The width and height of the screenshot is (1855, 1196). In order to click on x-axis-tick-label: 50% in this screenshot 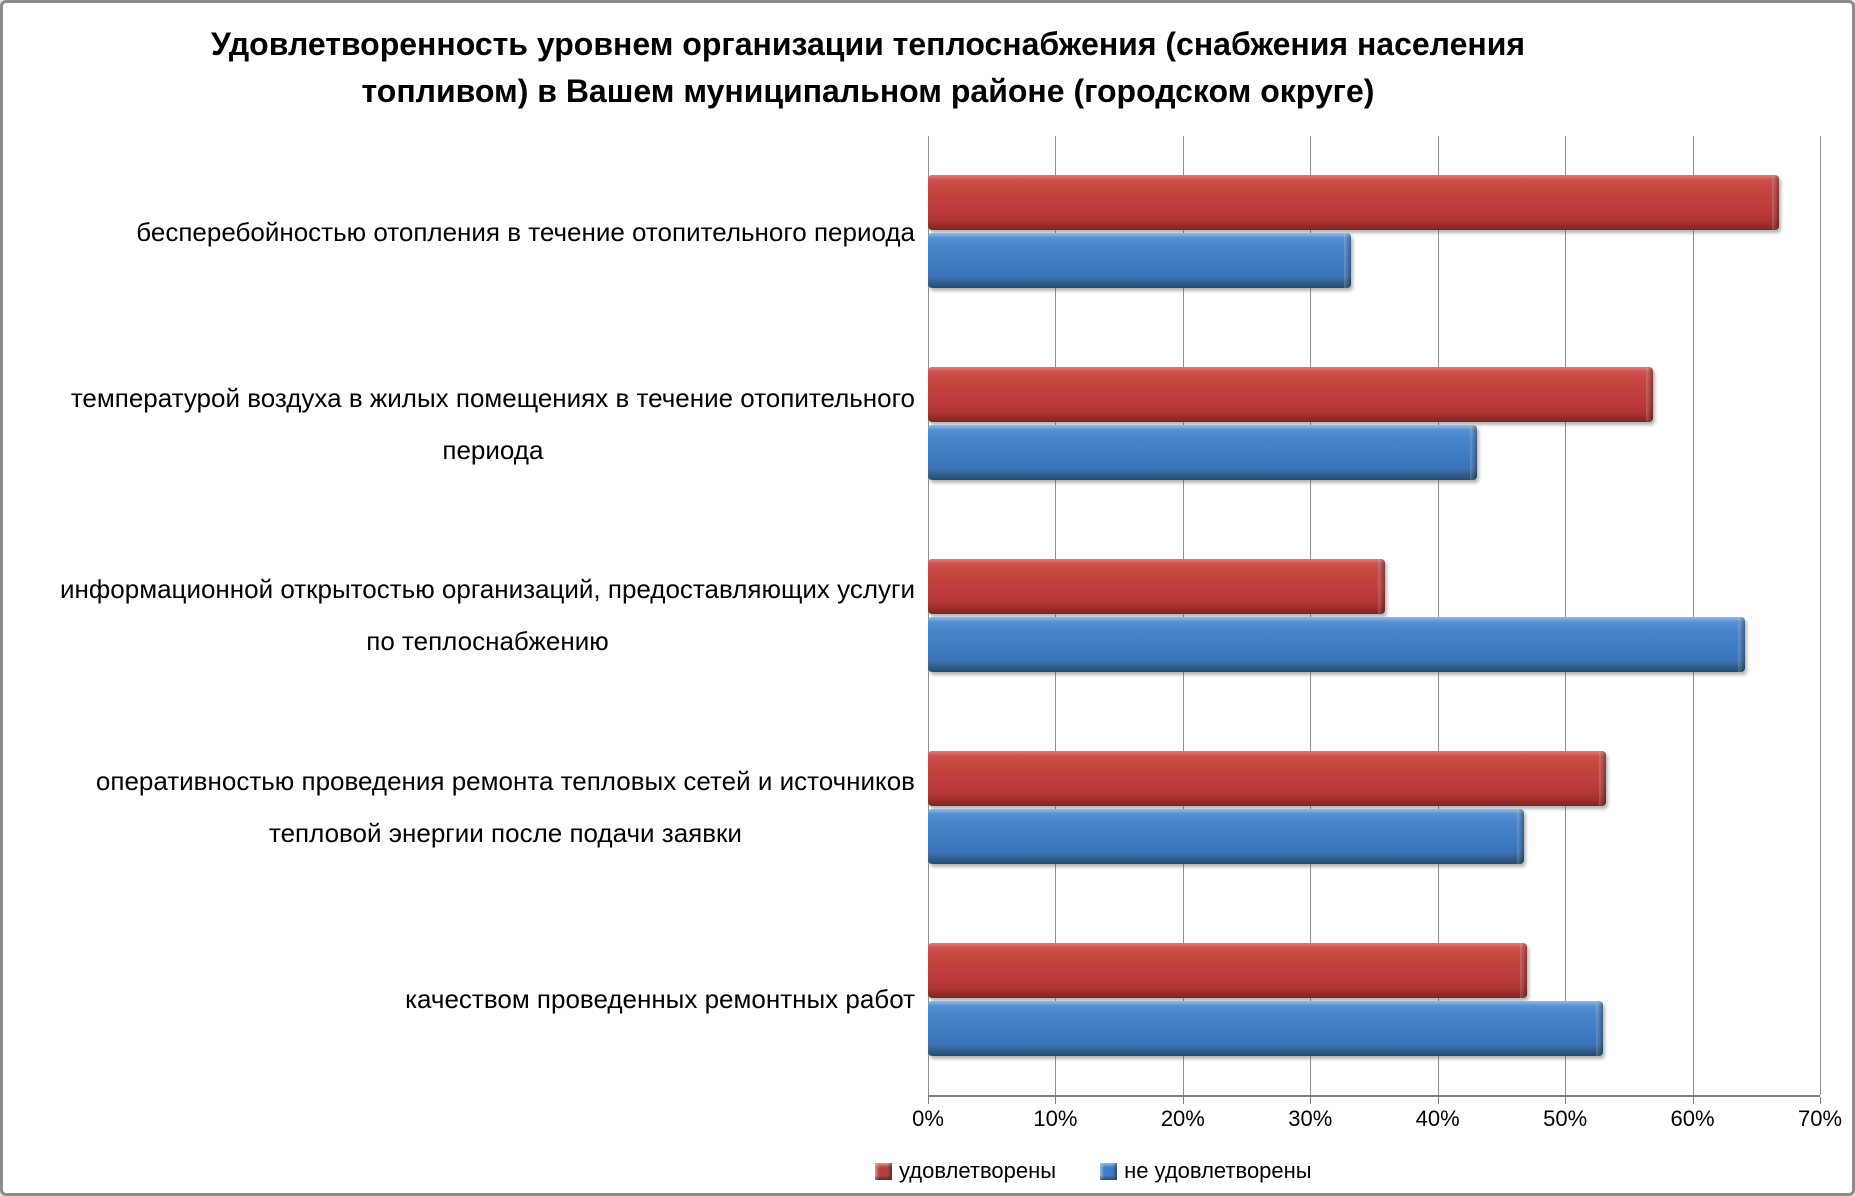, I will do `click(1565, 1118)`.